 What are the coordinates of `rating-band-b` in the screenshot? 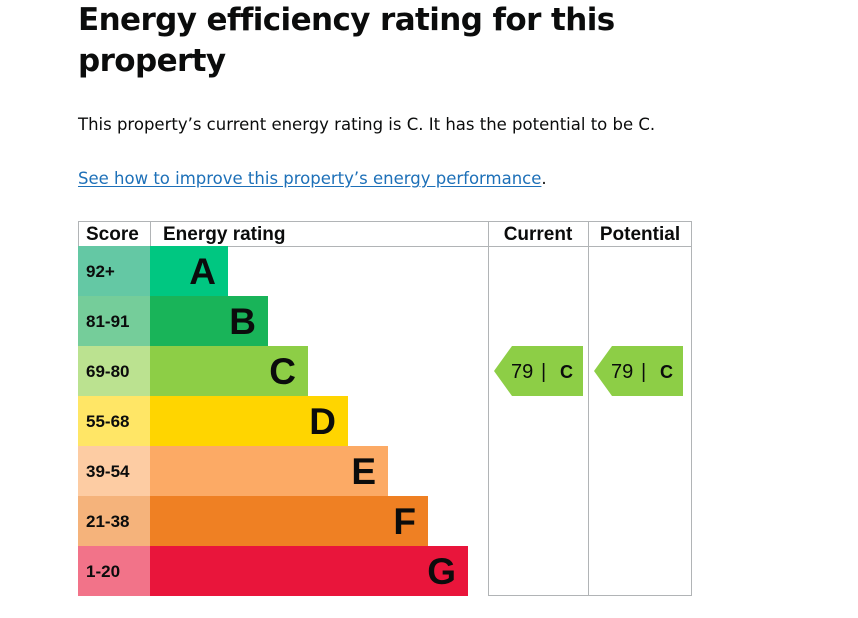 It's located at (209, 321).